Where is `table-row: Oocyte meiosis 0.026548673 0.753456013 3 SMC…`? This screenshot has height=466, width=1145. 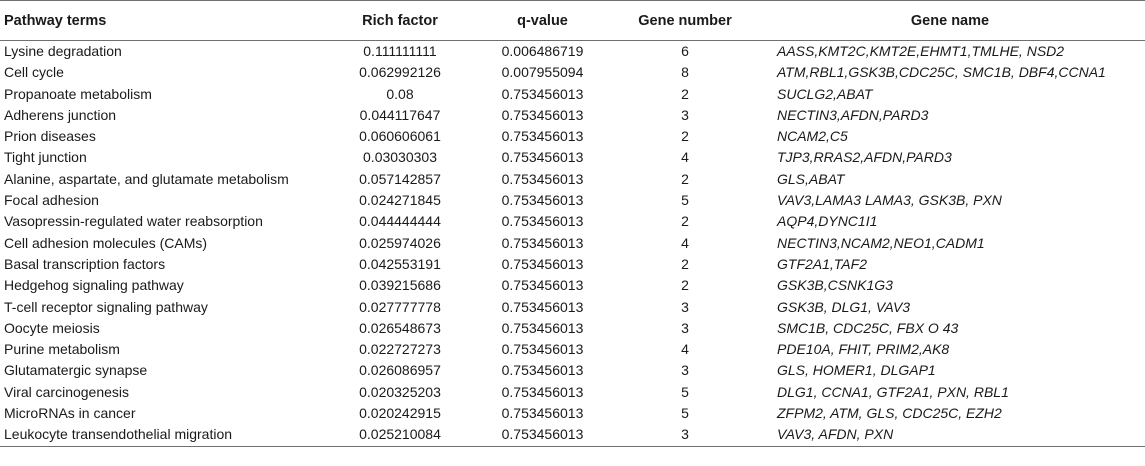
table-row: Oocyte meiosis 0.026548673 0.753456013 3 SMC… is located at coordinates (572, 328).